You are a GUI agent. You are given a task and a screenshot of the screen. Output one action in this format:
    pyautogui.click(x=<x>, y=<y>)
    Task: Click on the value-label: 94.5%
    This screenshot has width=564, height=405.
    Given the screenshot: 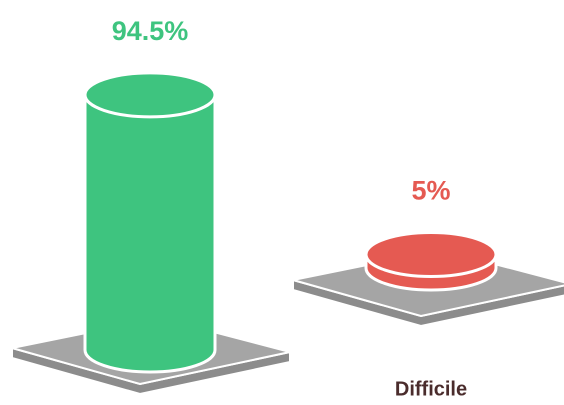 What is the action you would take?
    pyautogui.click(x=150, y=31)
    